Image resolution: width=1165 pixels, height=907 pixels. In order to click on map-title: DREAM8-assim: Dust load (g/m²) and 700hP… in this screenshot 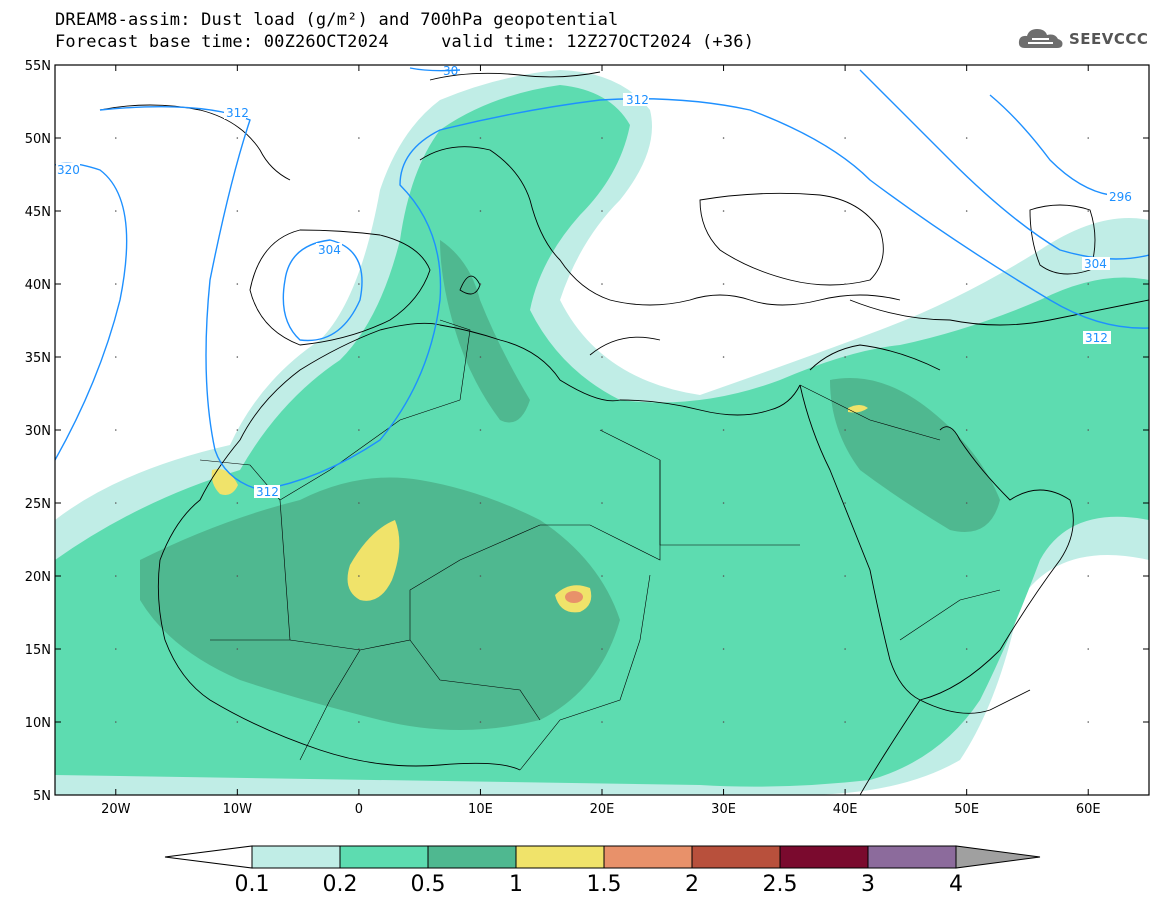, I will do `click(337, 20)`.